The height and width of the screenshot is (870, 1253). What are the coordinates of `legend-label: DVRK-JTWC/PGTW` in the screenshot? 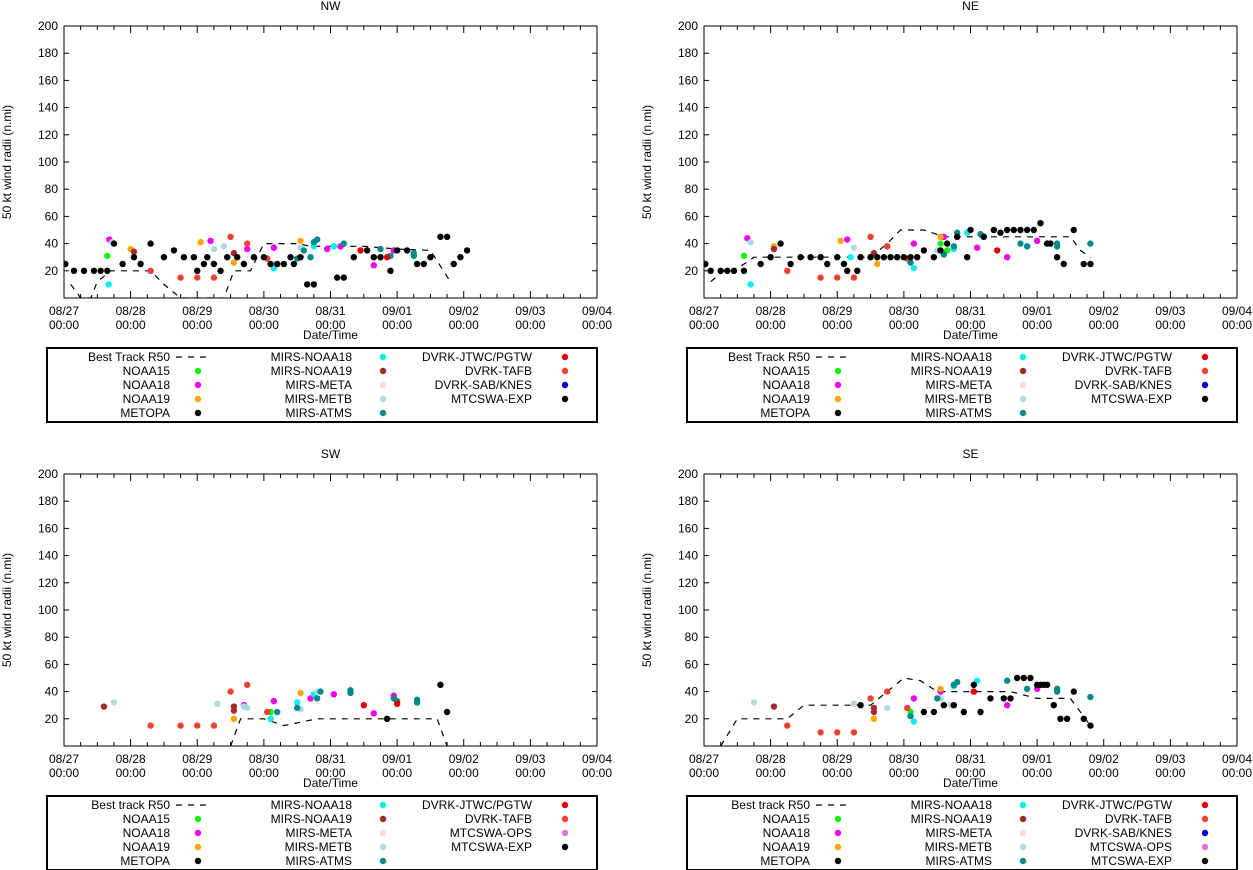 It's located at (1117, 805).